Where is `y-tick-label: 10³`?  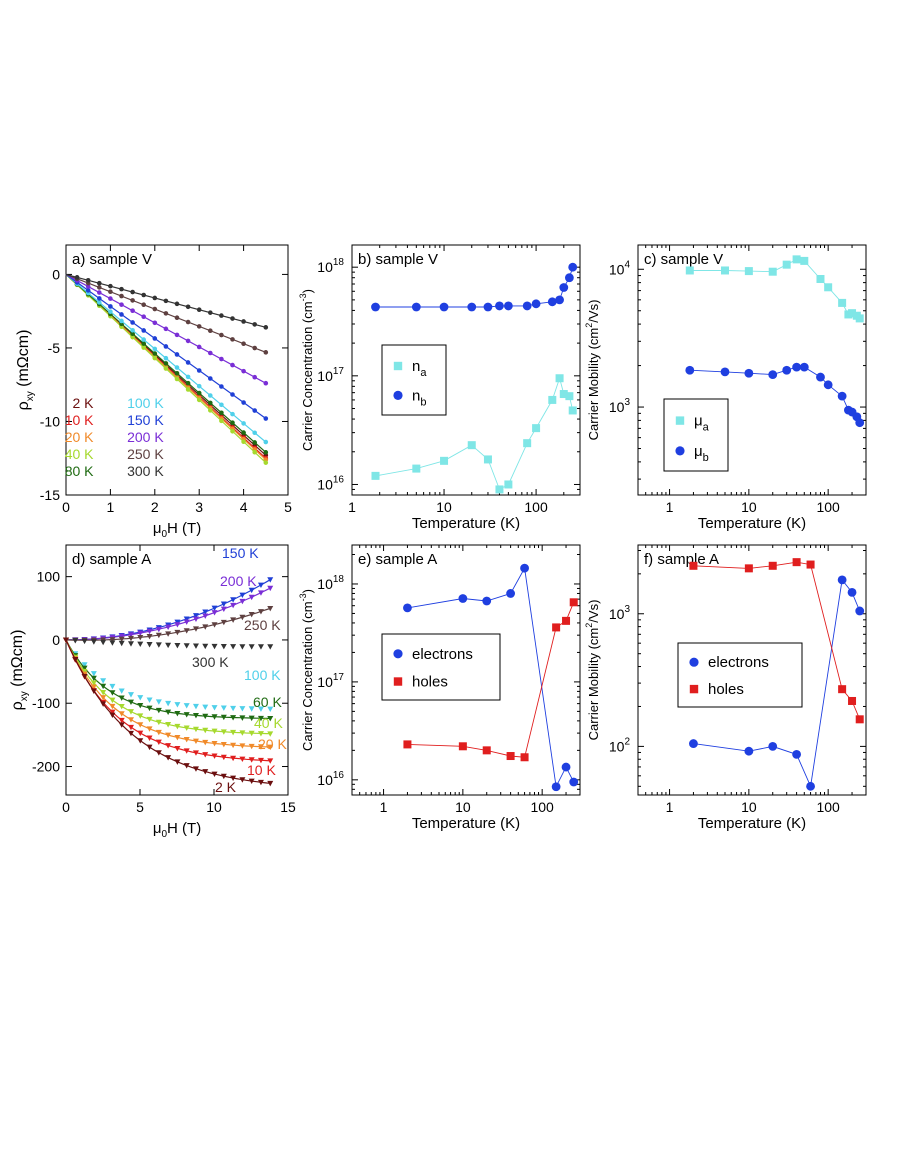
y-tick-label: 10³ is located at coordinates (620, 613).